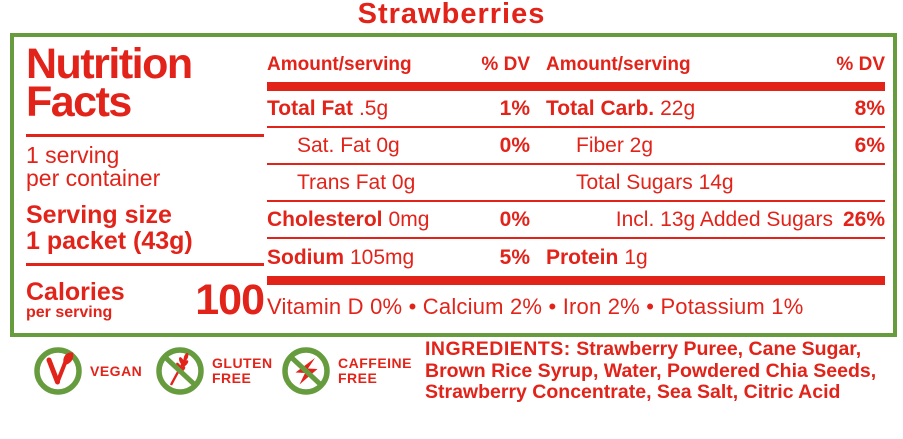  What do you see at coordinates (750, 219) in the screenshot?
I see `added-sugars-cell: Incl. 13g Added Sugars 26%` at bounding box center [750, 219].